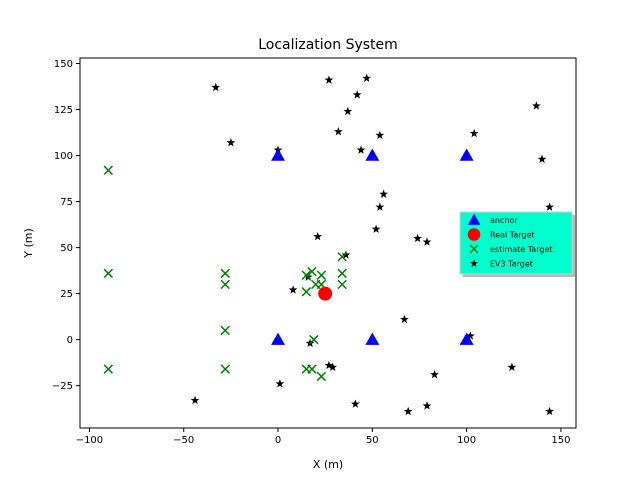  Describe the element at coordinates (66, 248) in the screenshot. I see `y-tick-label: 50` at that location.